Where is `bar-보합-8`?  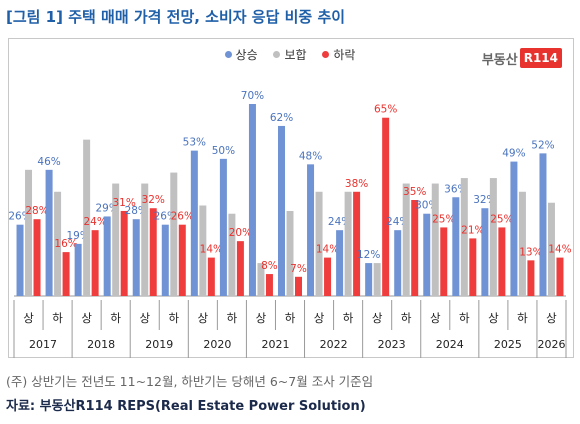 bar-보합-8 is located at coordinates (261, 279).